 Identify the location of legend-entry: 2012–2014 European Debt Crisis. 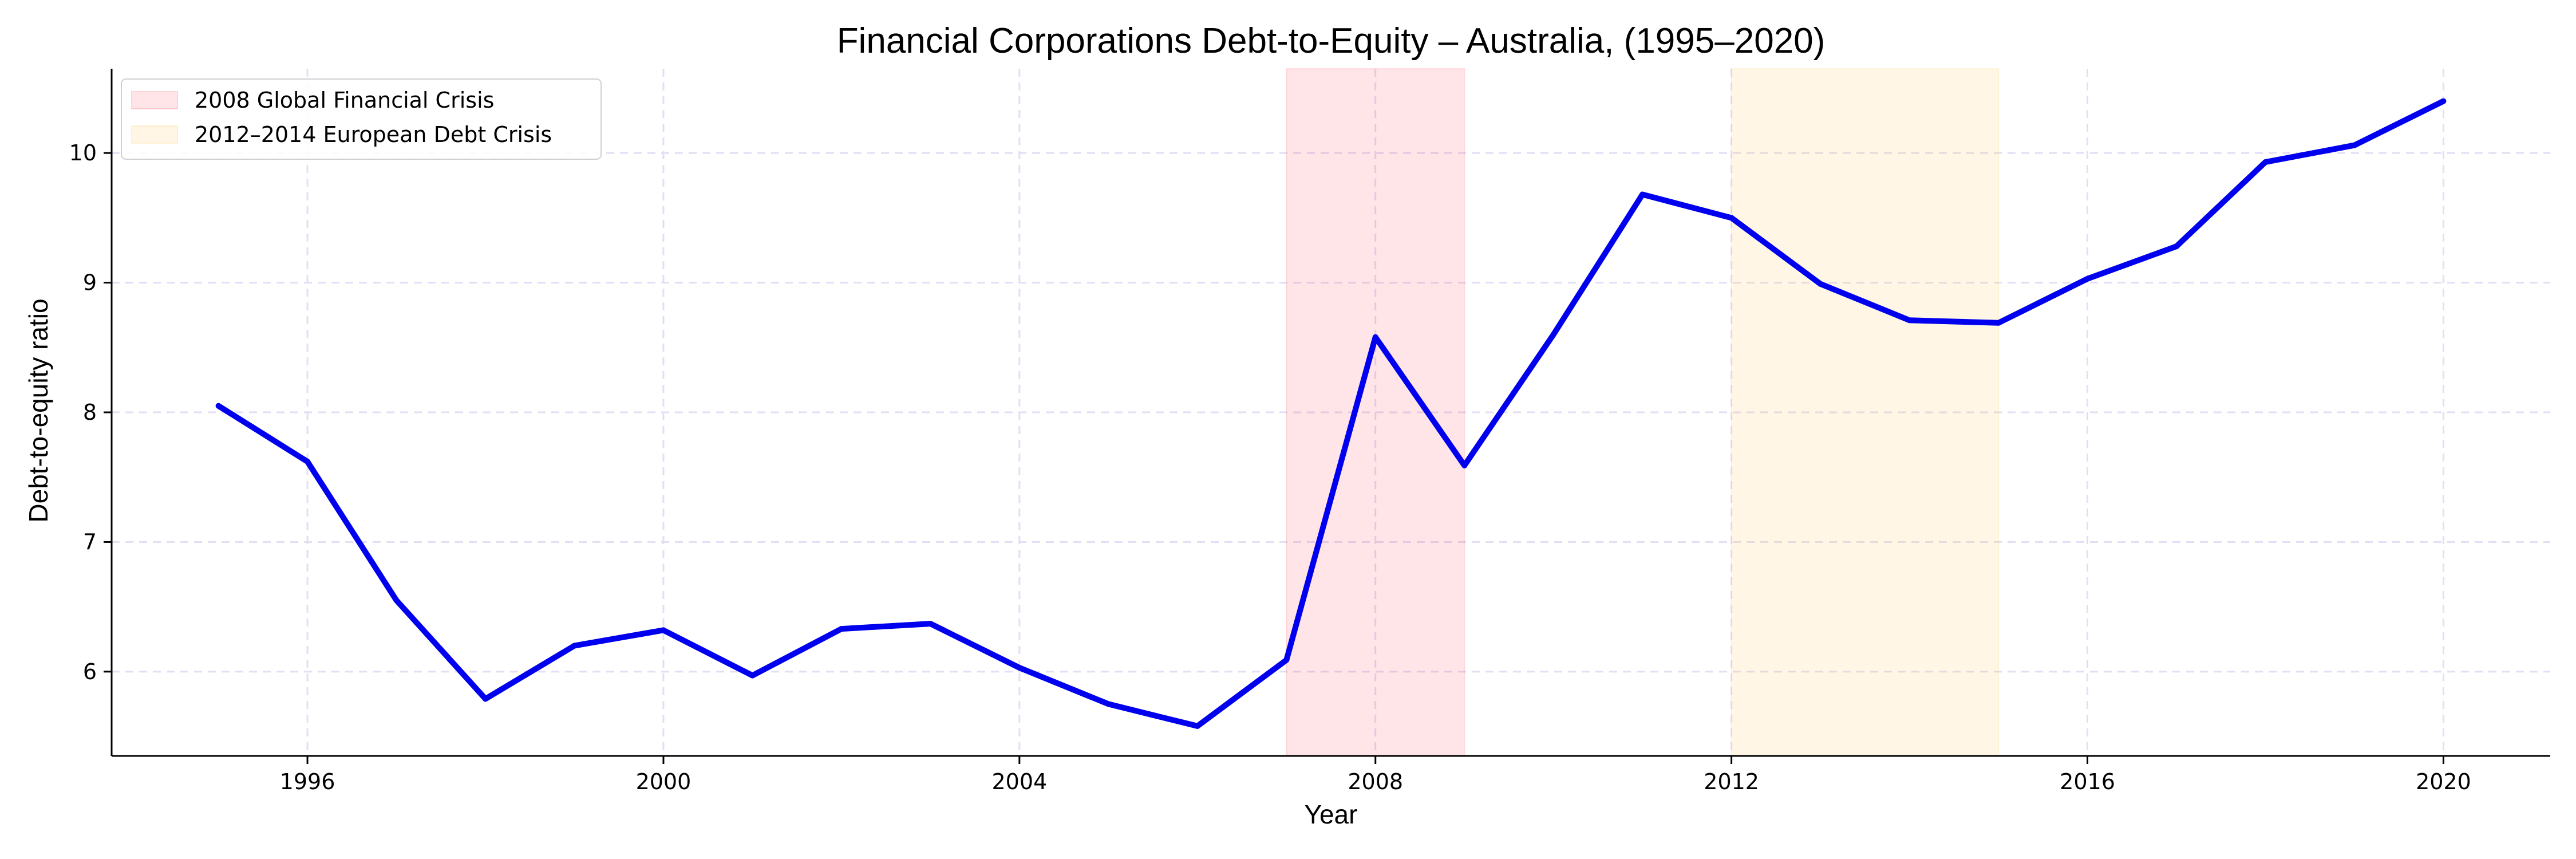
(373, 134).